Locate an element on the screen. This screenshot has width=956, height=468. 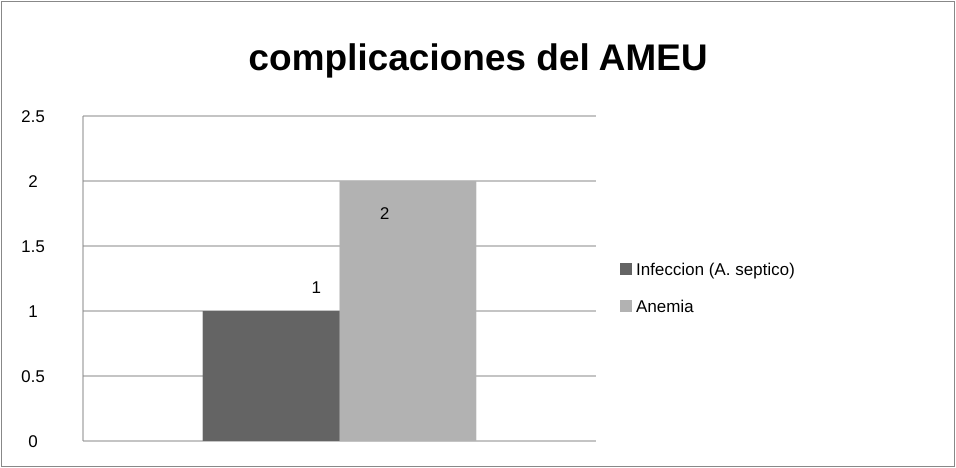
y-tick-label: 0 is located at coordinates (33, 441).